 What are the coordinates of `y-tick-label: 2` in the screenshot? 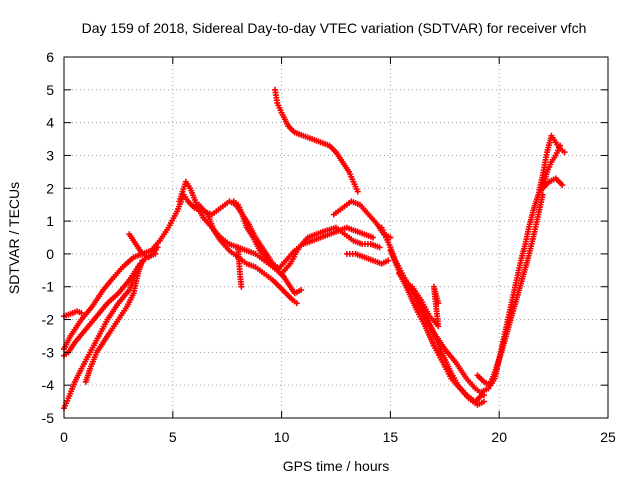 It's located at (50, 188).